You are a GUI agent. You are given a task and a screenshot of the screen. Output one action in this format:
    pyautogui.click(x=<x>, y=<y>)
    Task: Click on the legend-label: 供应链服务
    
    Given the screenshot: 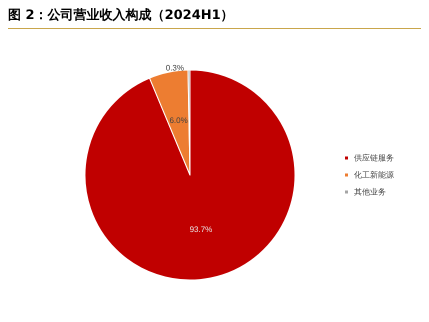 What is the action you would take?
    pyautogui.click(x=374, y=158)
    